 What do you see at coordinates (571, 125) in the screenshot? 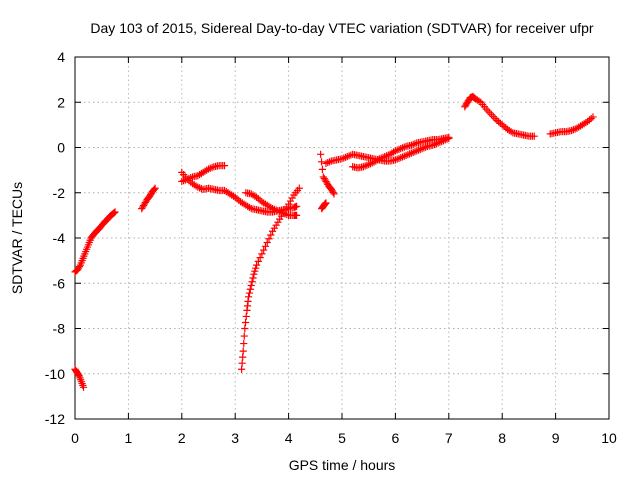
I see `series-arc-m` at bounding box center [571, 125].